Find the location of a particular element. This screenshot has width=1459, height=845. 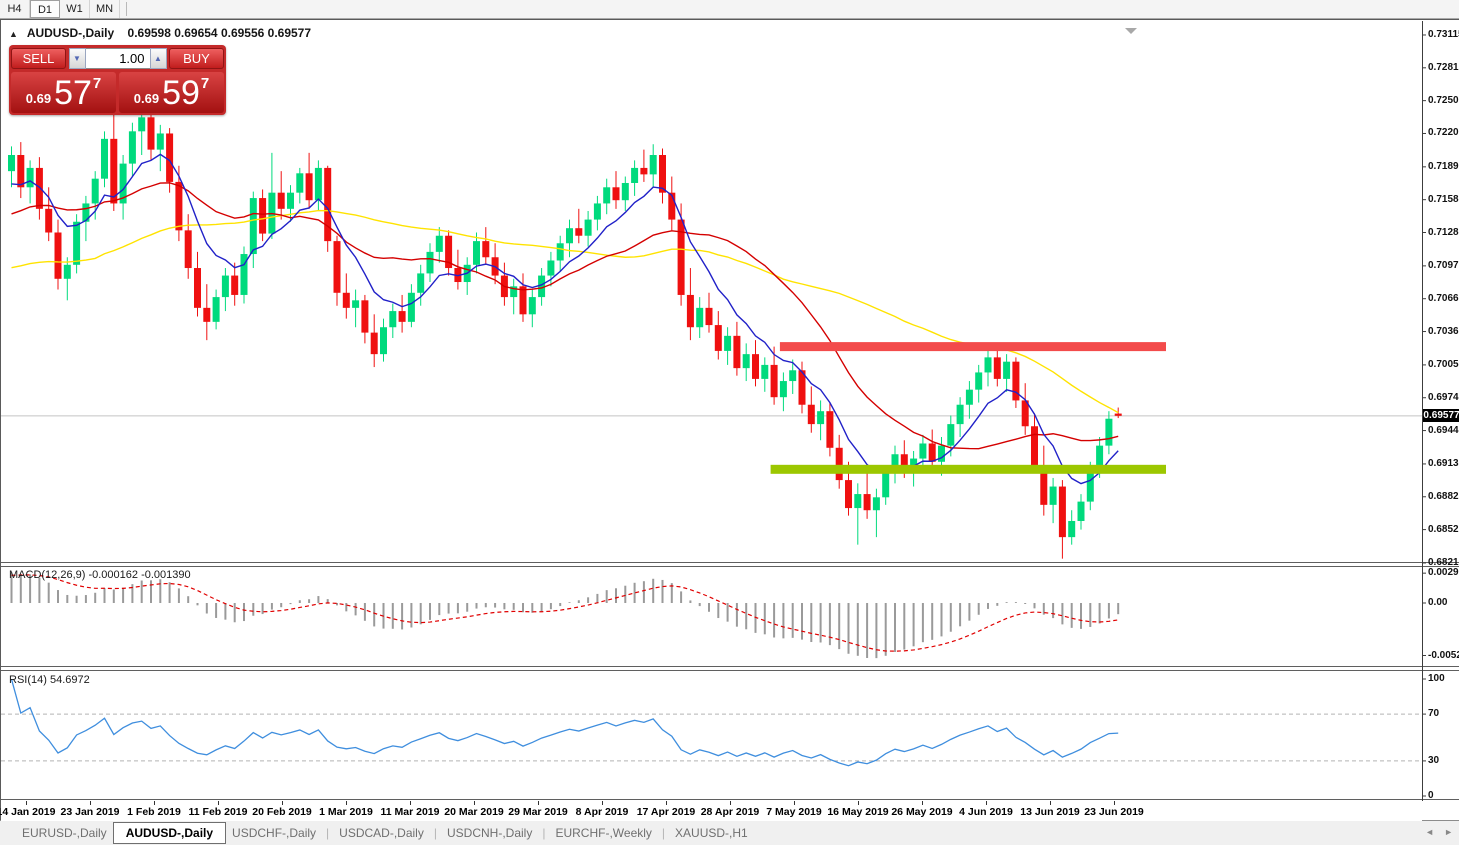

volume-stepper: ▼ ▲ is located at coordinates (117, 58).